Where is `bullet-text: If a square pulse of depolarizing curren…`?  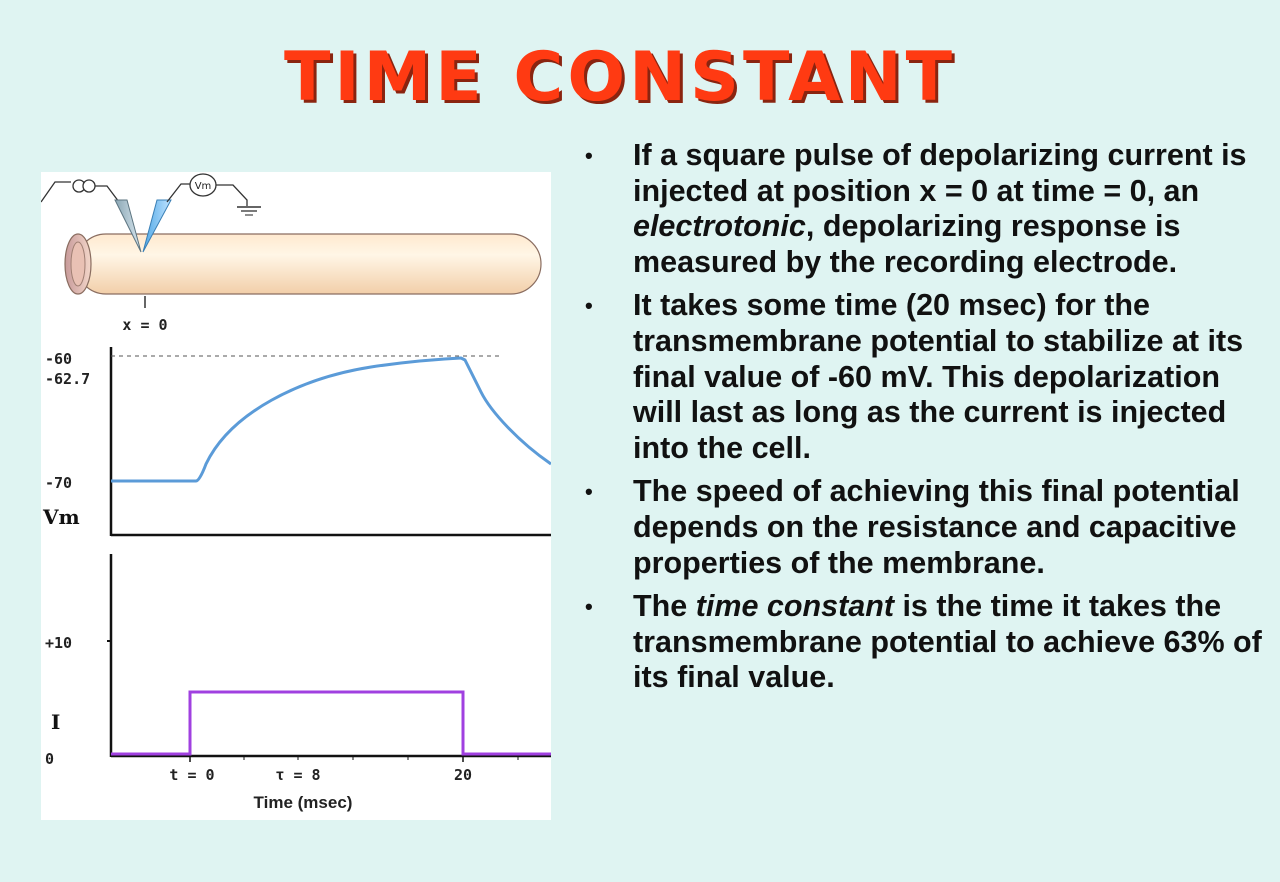 bullet-text: If a square pulse of depolarizing curren… is located at coordinates (940, 173).